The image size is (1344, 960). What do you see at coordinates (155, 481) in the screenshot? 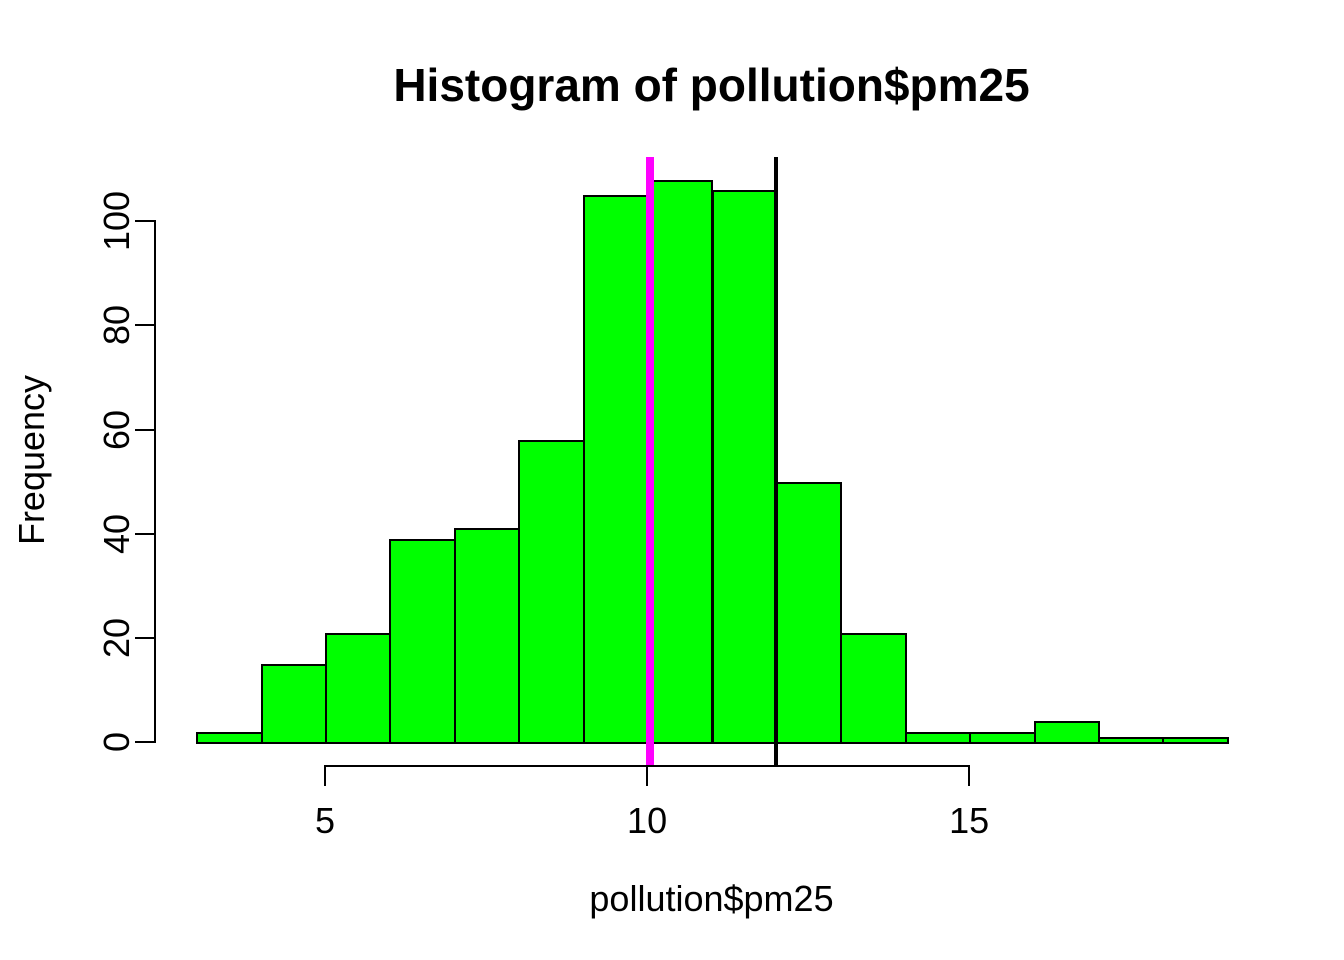
I see `y-axis-line` at bounding box center [155, 481].